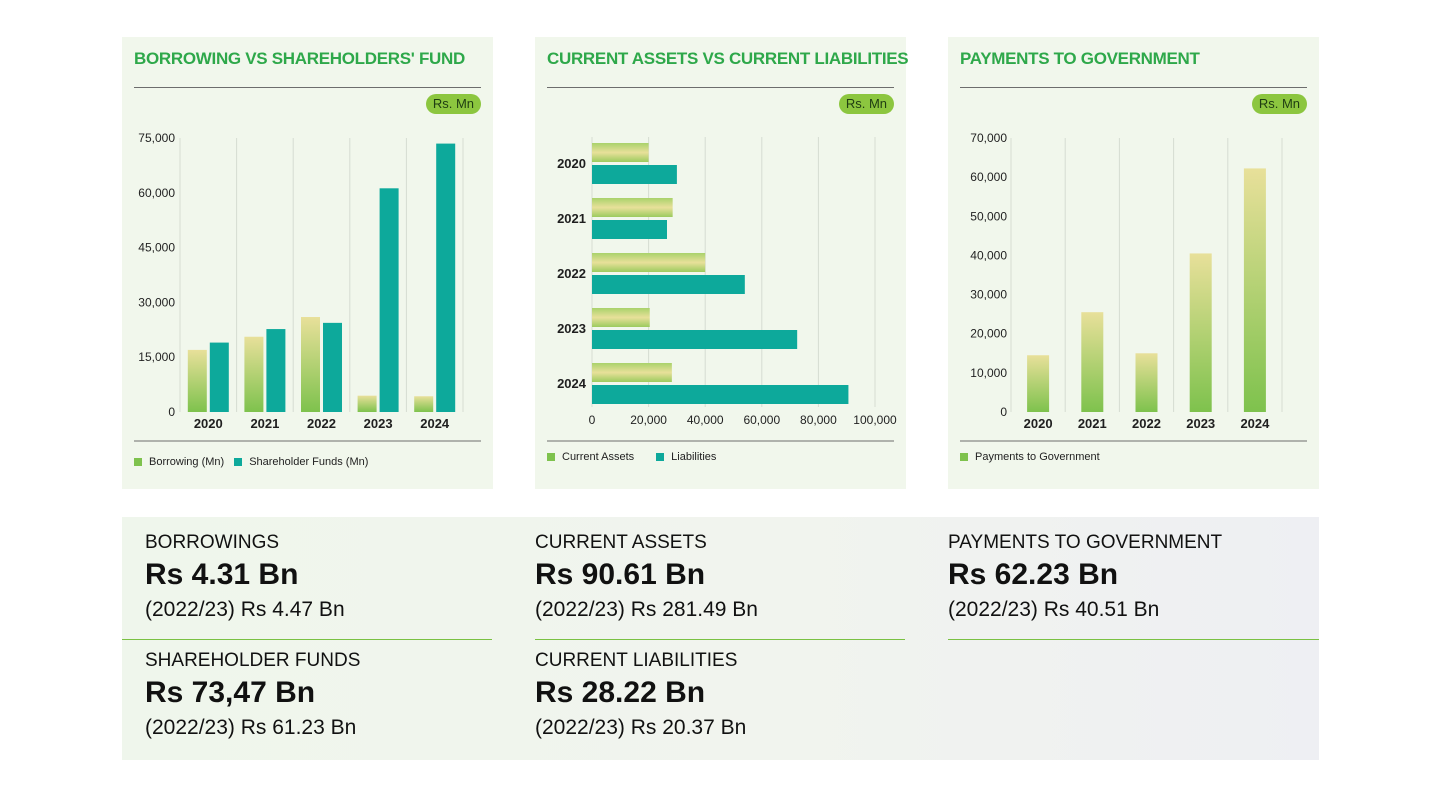  I want to click on y-tick-label: 2020, so click(571, 163).